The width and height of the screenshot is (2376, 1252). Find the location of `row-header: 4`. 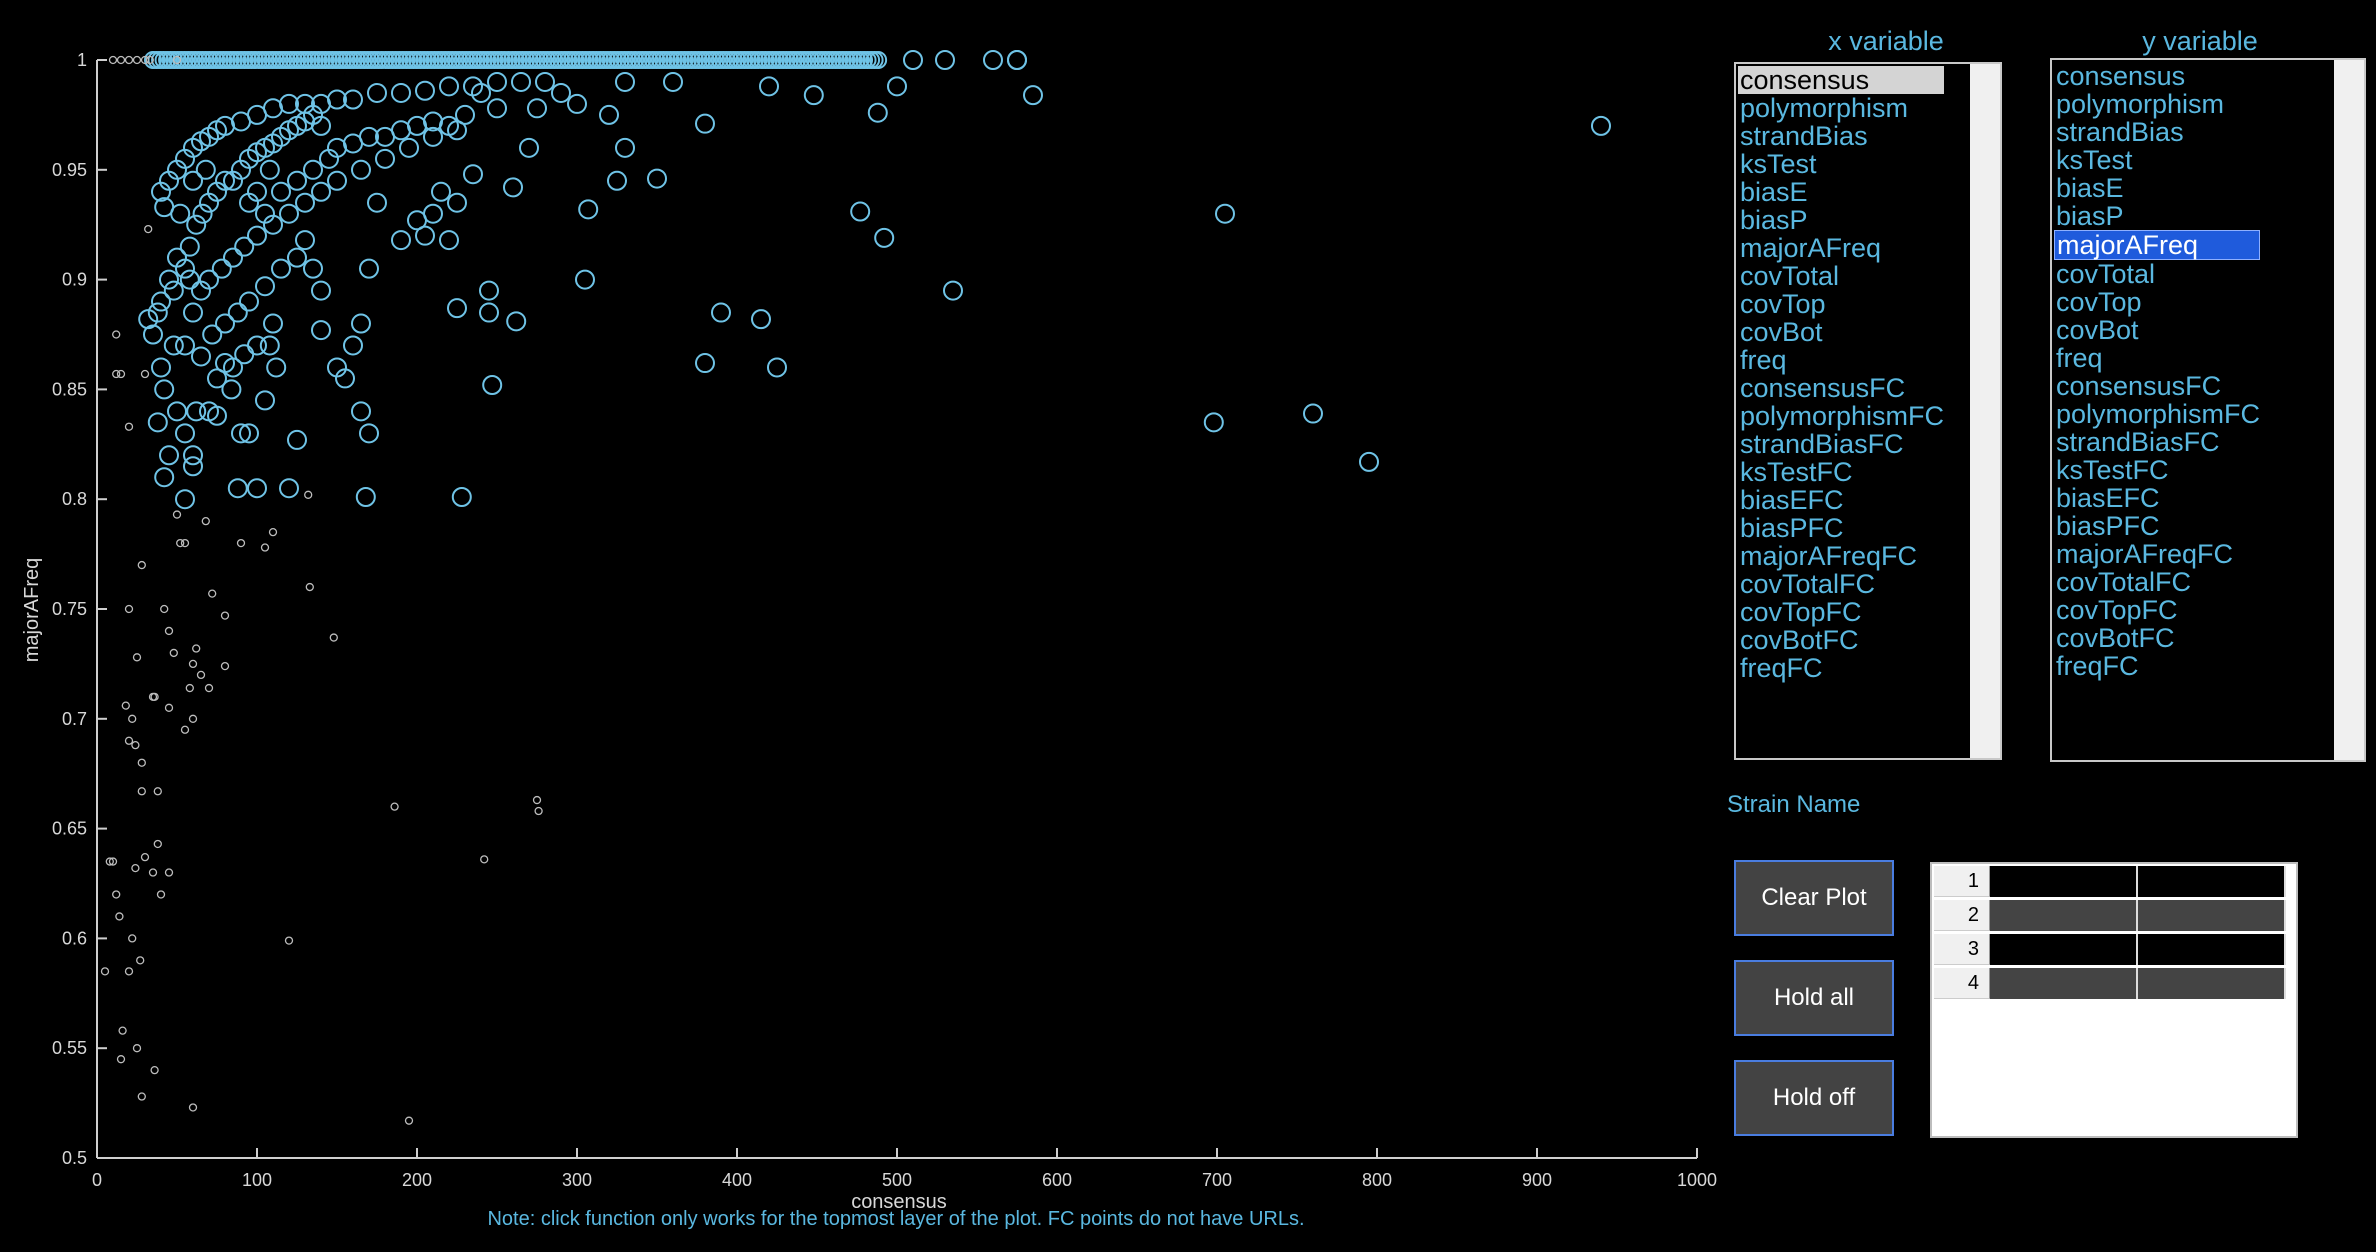

row-header: 4 is located at coordinates (1962, 983).